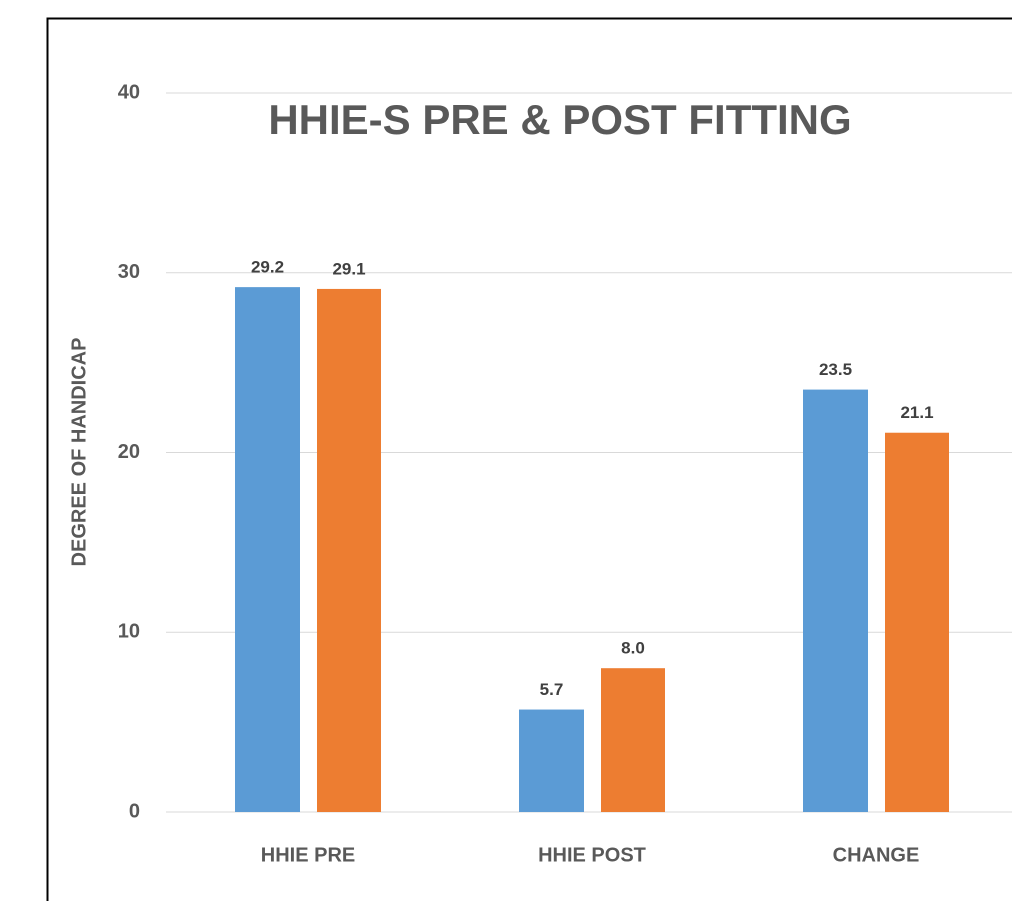  What do you see at coordinates (916, 412) in the screenshot?
I see `data-label: 21.1` at bounding box center [916, 412].